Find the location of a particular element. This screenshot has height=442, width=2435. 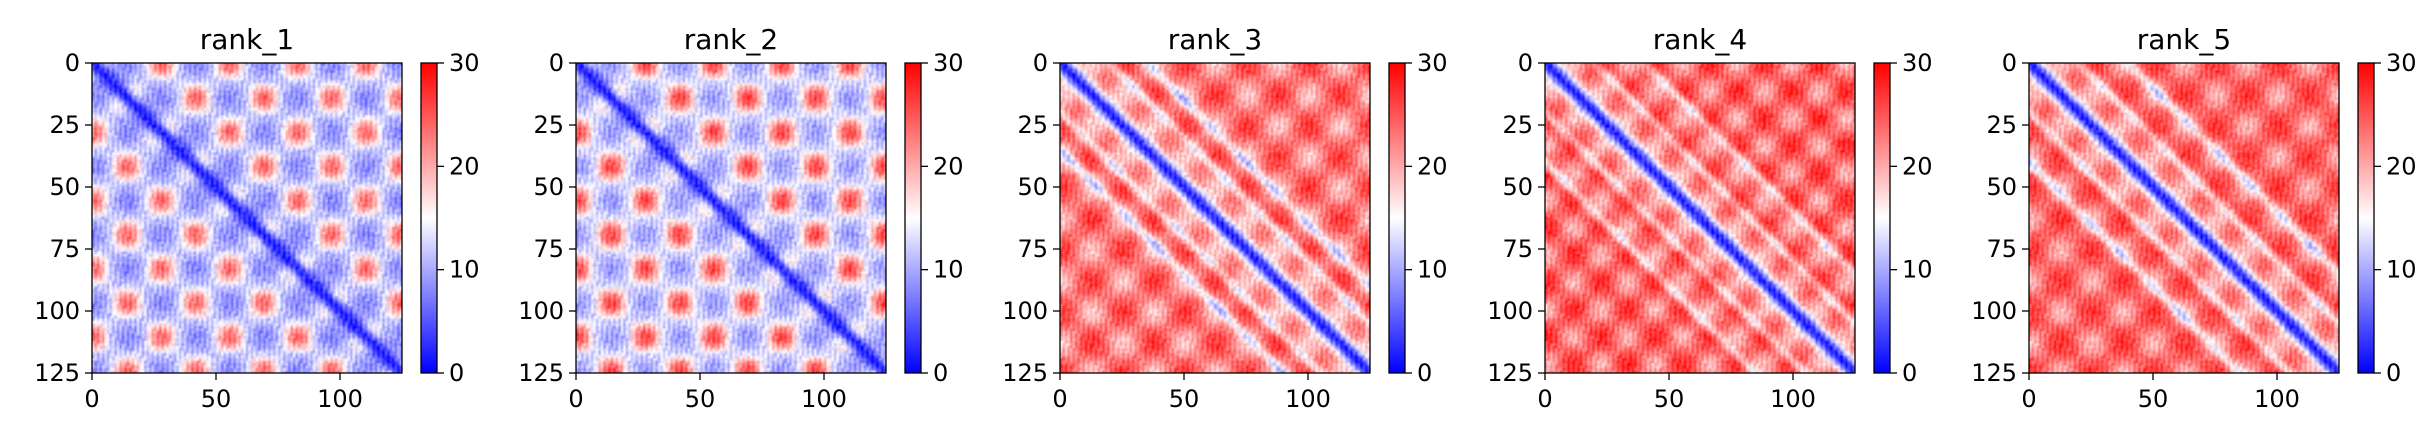

panel-title: rank_4 is located at coordinates (1700, 39).